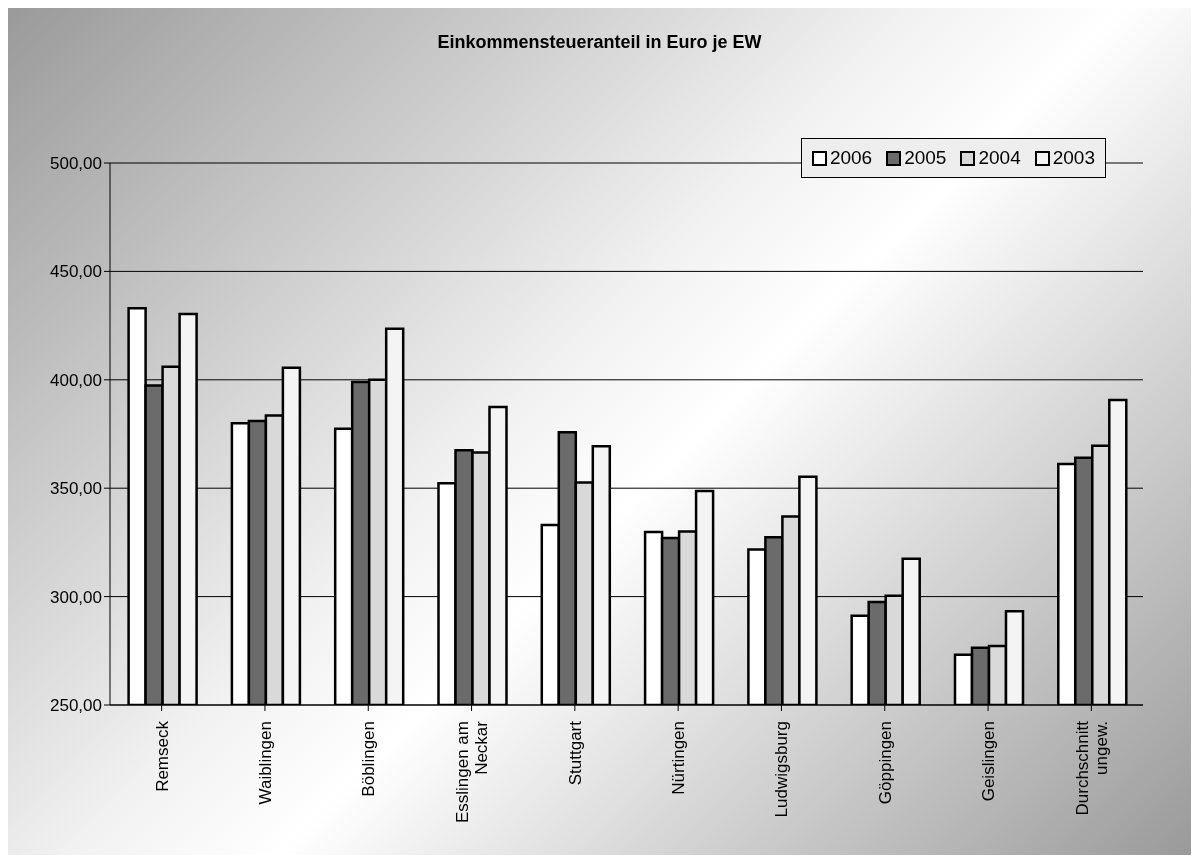  Describe the element at coordinates (76, 489) in the screenshot. I see `y-tick-label: 350,00` at that location.